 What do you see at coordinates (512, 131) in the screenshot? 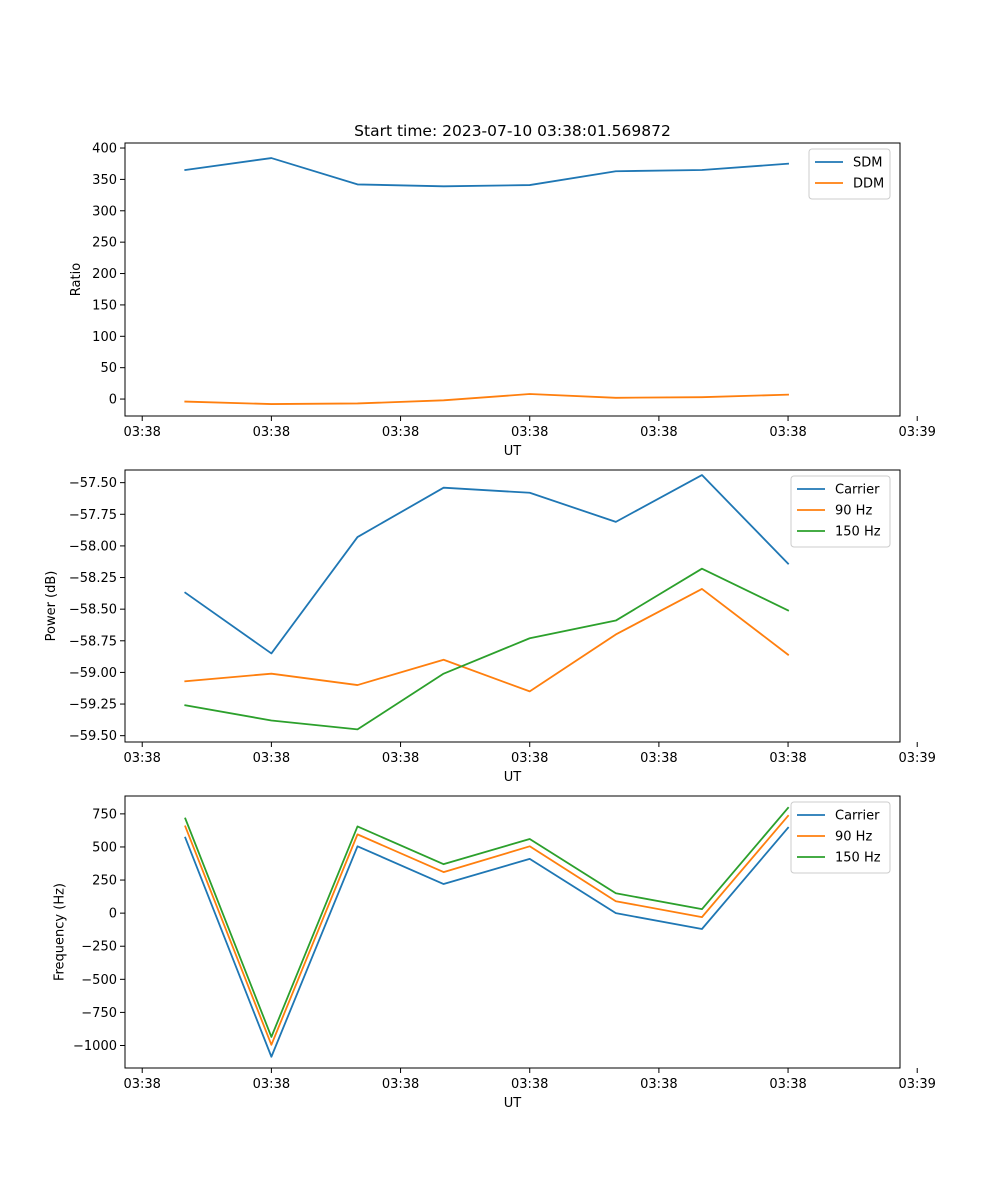
I see `chart-title: Start time: 2023-07-10 03:38:01.569872` at bounding box center [512, 131].